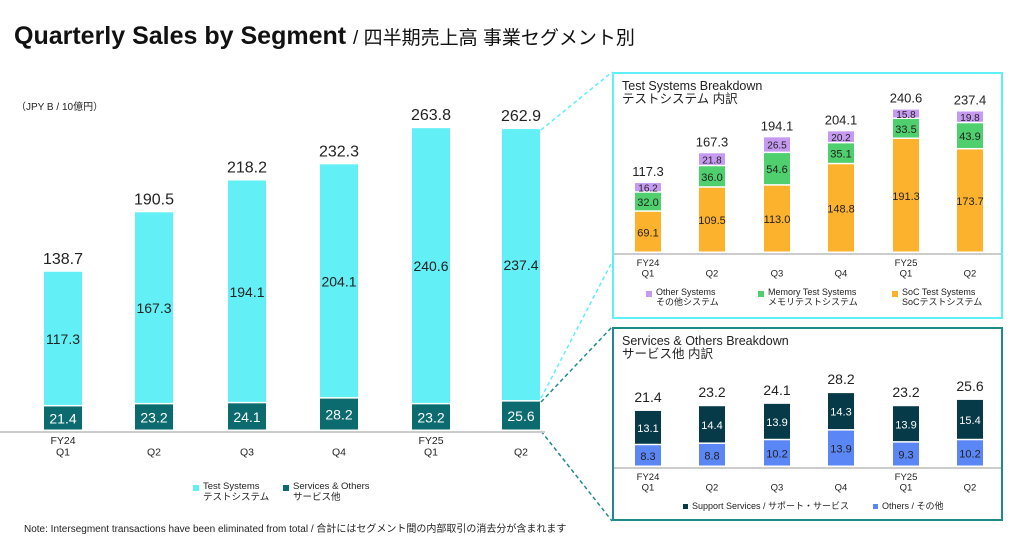 This screenshot has width=1024, height=541. I want to click on bar-value-label: 117.3, so click(63, 339).